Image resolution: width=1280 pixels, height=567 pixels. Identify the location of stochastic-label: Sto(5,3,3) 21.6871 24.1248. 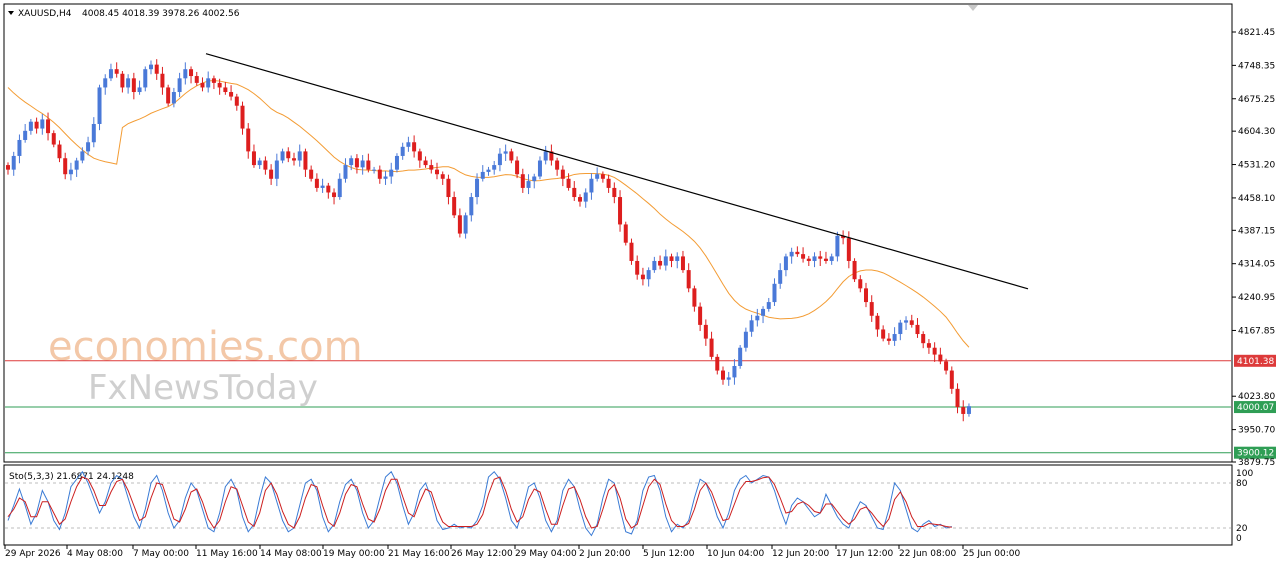
(71, 477).